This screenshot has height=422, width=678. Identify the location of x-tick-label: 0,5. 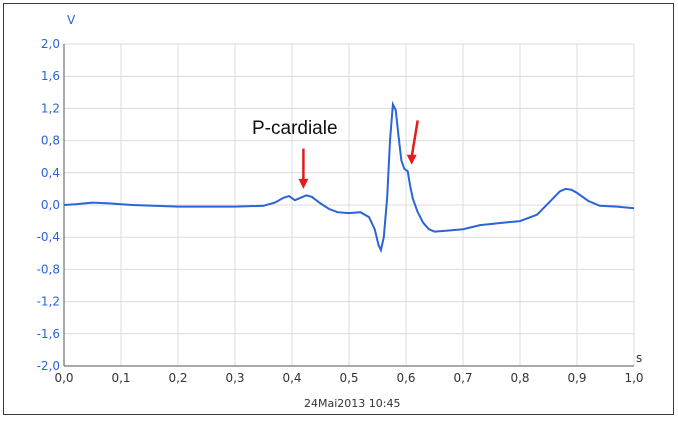
(348, 378).